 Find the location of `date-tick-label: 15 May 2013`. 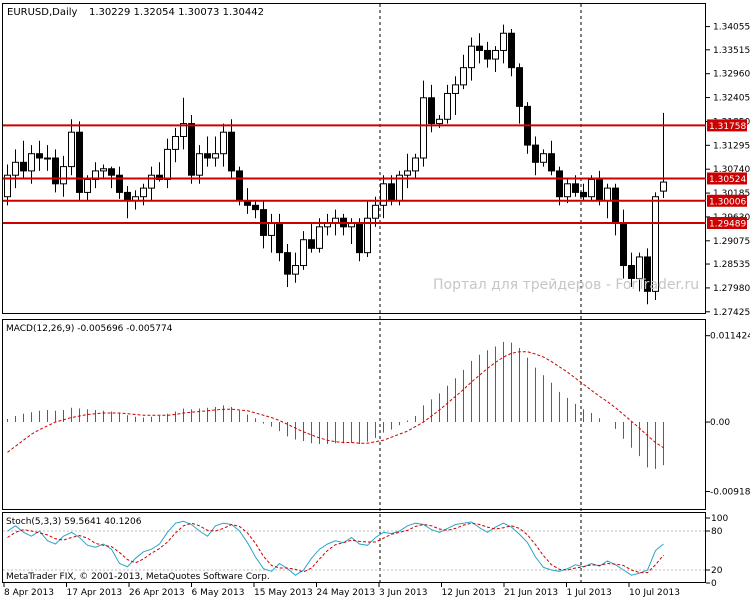

date-tick-label: 15 May 2013 is located at coordinates (283, 593).